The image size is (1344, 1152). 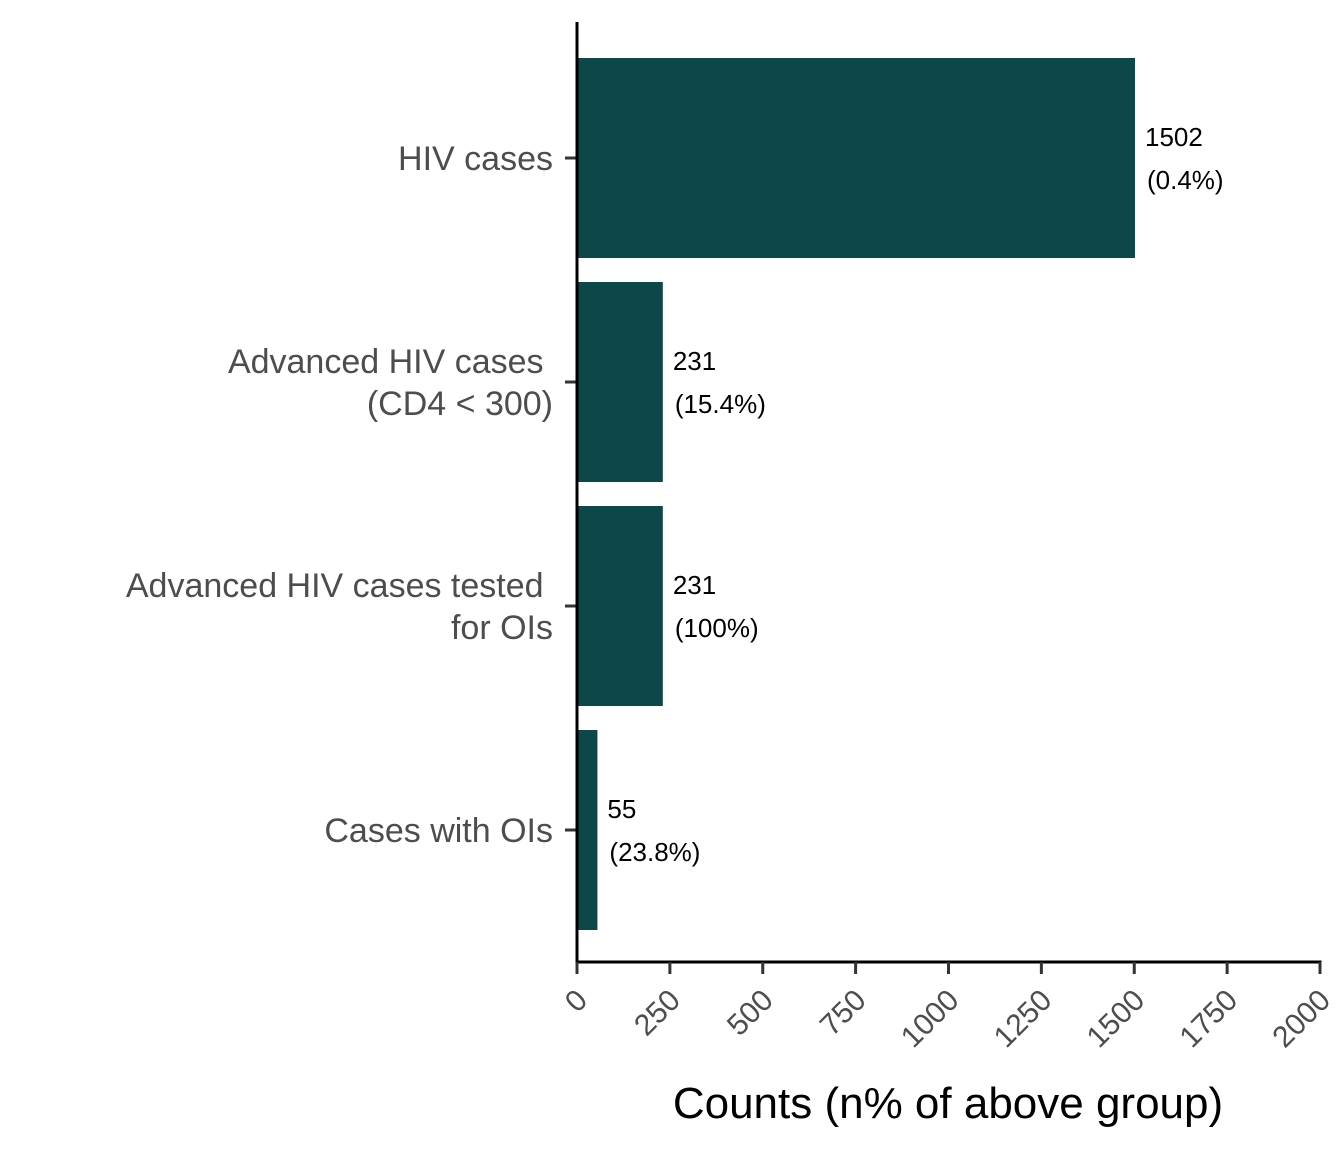 I want to click on category-label-line: HIV cases, so click(x=475, y=159).